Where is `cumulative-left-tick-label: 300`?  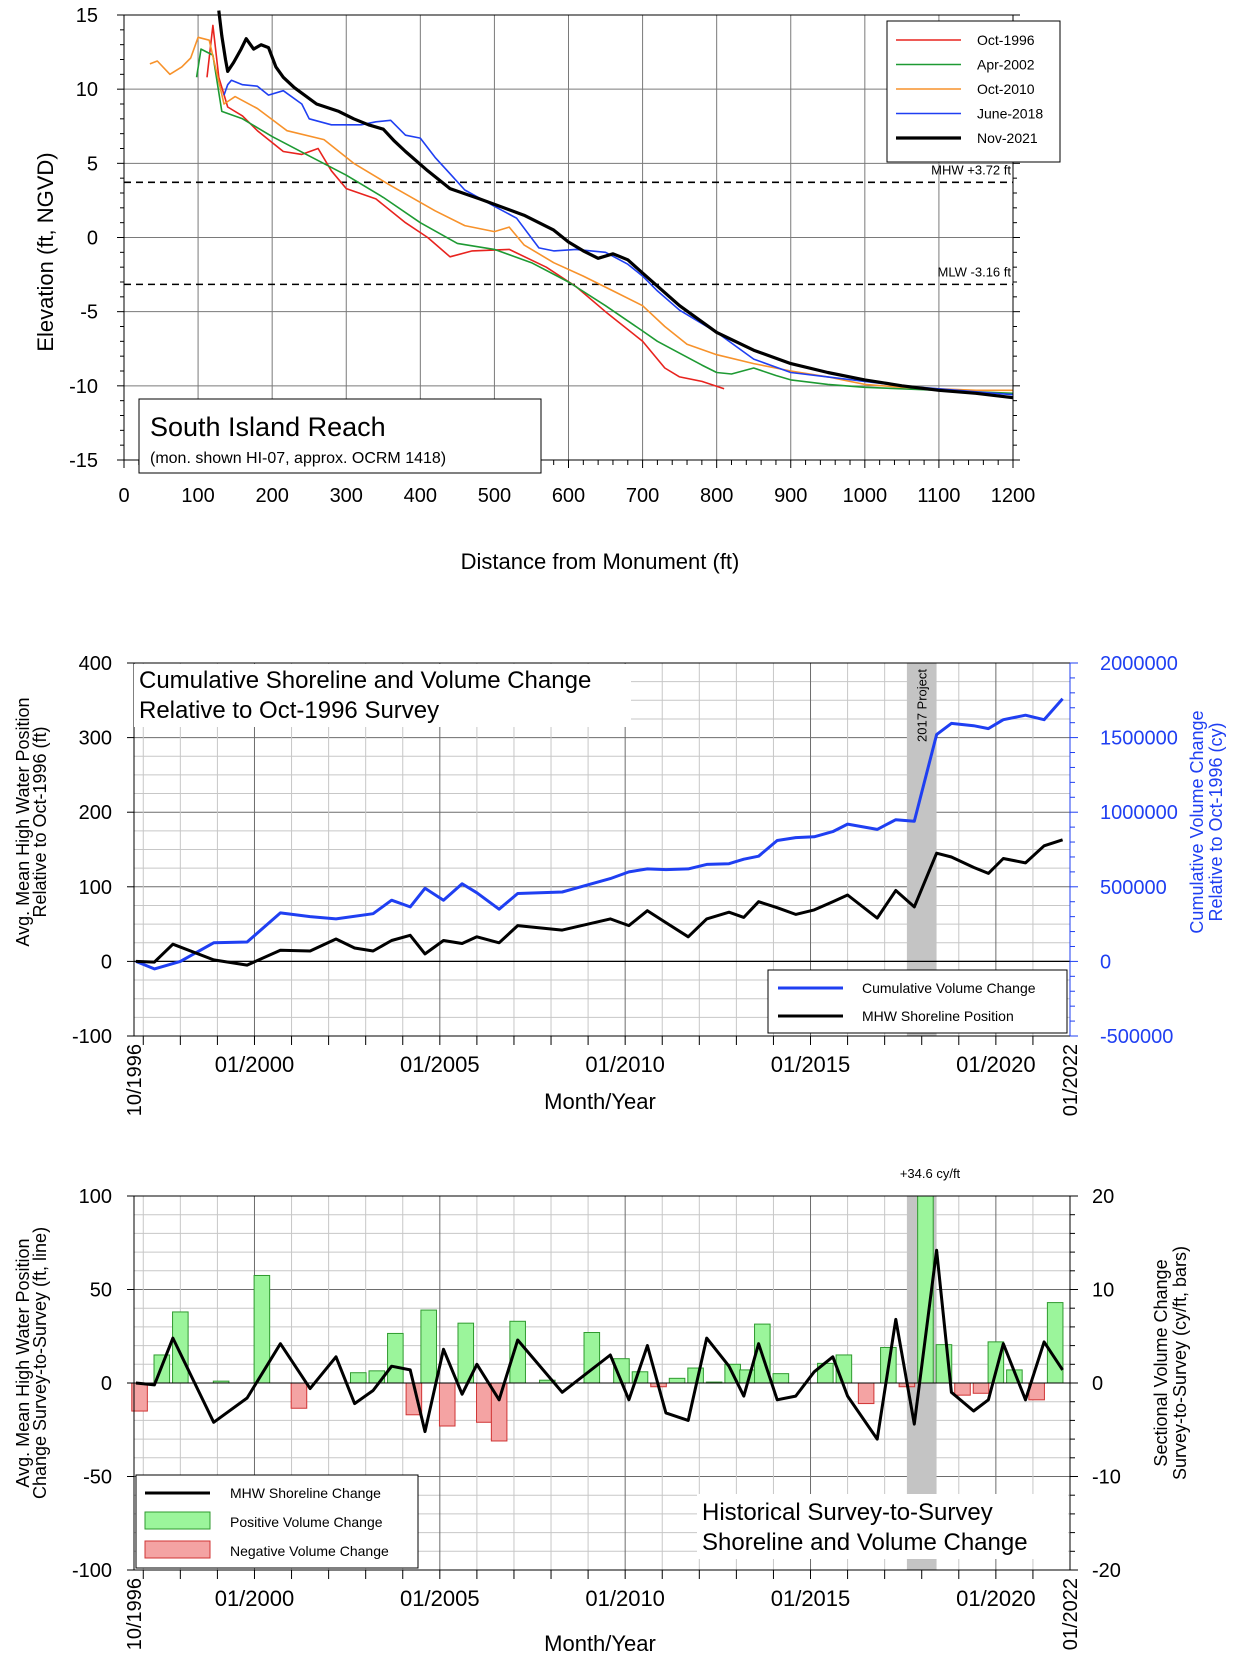
cumulative-left-tick-label: 300 is located at coordinates (95, 739).